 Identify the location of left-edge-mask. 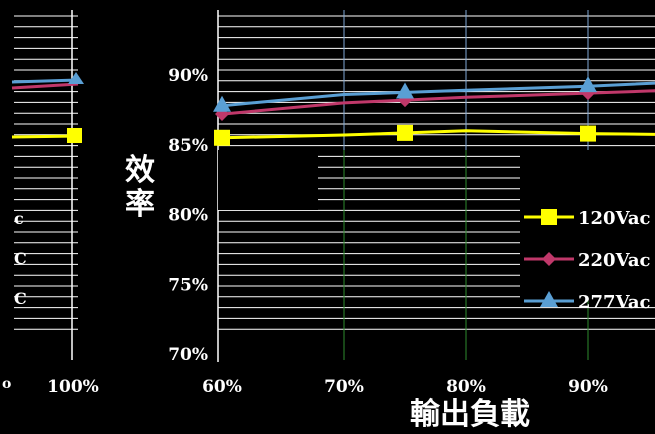
(7, 217).